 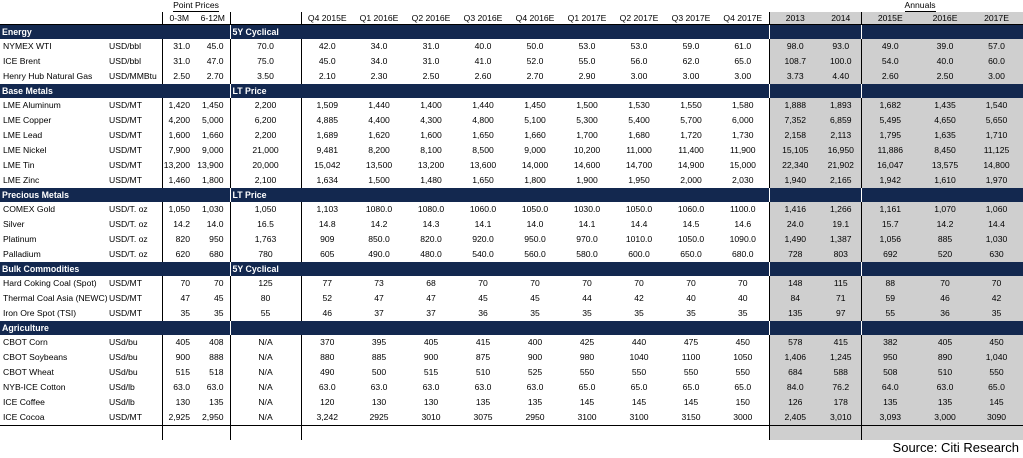 What do you see at coordinates (691, 135) in the screenshot?
I see `value-cell: 1,720` at bounding box center [691, 135].